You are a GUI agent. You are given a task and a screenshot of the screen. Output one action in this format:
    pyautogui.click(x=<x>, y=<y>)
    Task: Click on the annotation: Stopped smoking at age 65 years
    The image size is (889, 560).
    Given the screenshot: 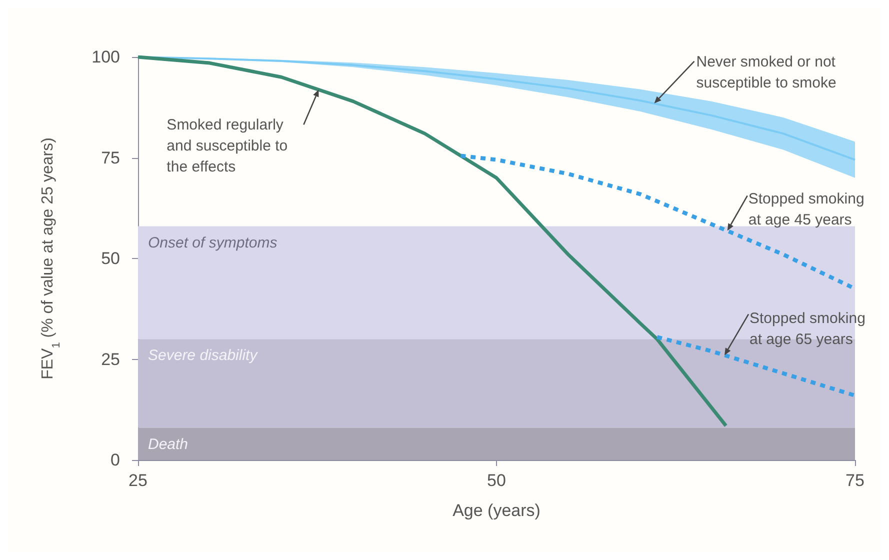 What is the action you would take?
    pyautogui.click(x=808, y=329)
    